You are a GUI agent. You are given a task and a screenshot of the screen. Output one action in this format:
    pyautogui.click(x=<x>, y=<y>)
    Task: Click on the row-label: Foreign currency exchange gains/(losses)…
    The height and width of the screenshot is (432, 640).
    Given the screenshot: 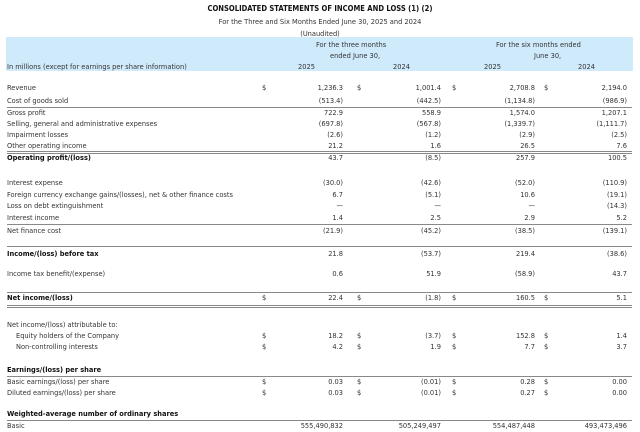 What is the action you would take?
    pyautogui.click(x=120, y=194)
    